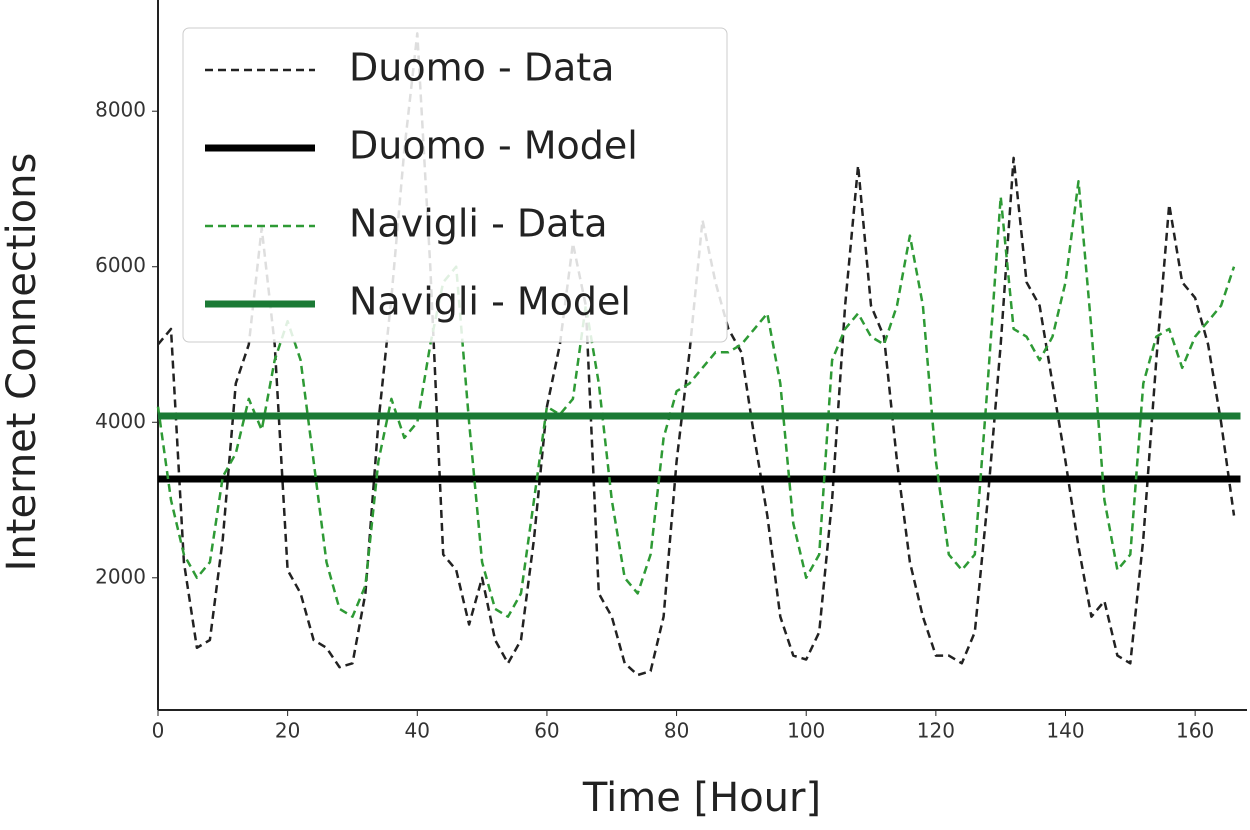 This screenshot has height=830, width=1250. Describe the element at coordinates (22, 362) in the screenshot. I see `y-axis-label: Internet Connections` at that location.